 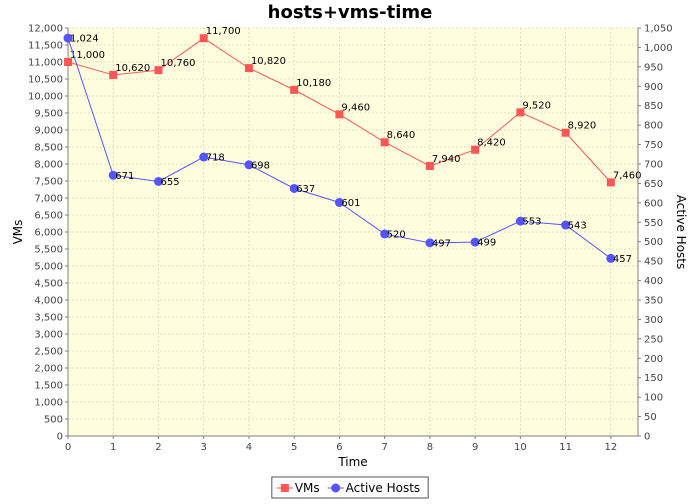 I want to click on left-tick-label: 5,000, so click(x=48, y=267).